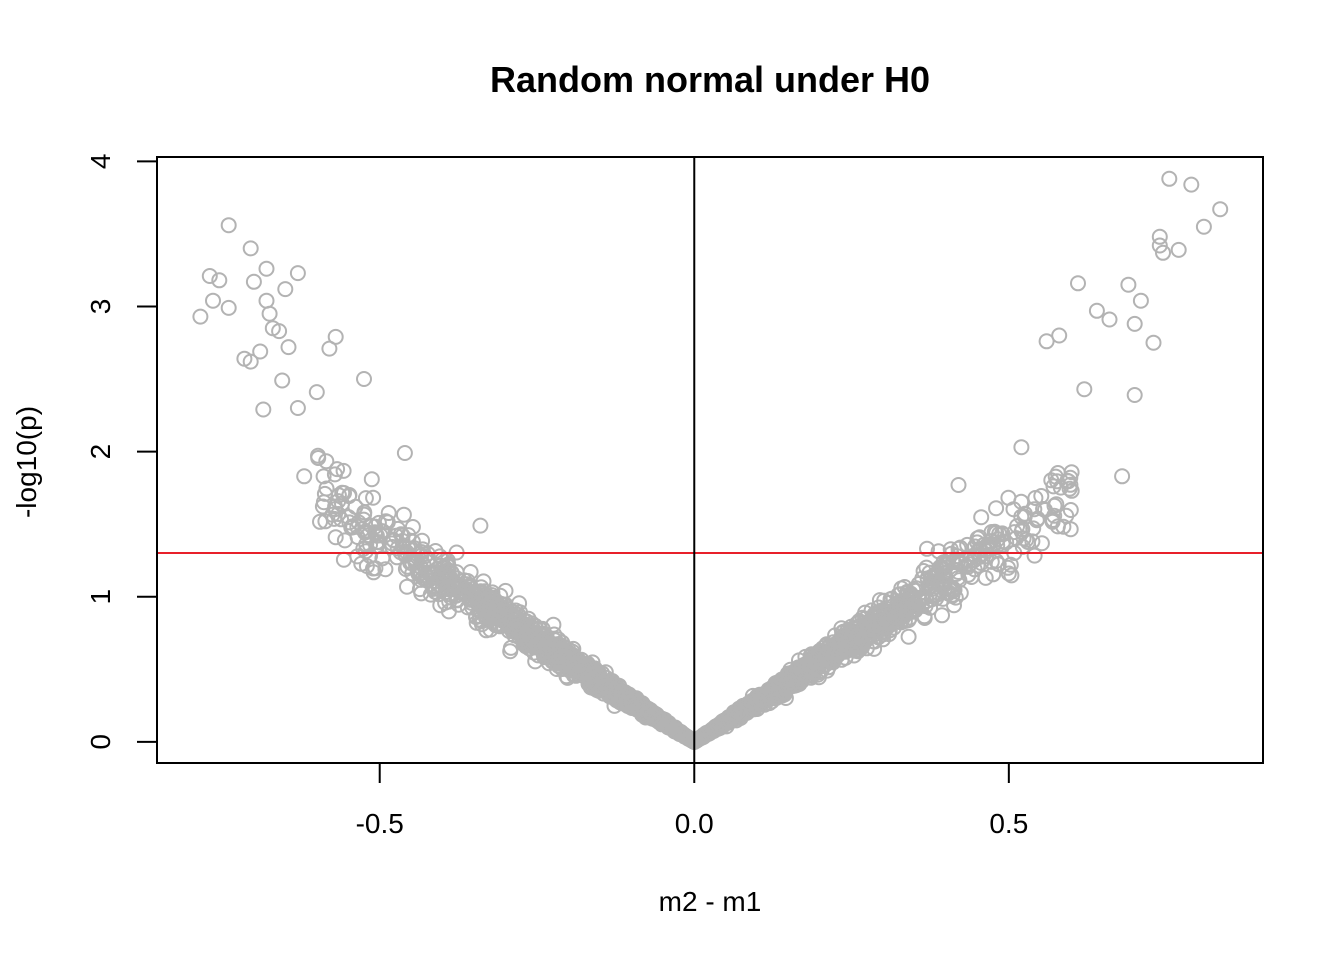  What do you see at coordinates (100, 162) in the screenshot?
I see `y-tick-label: 4` at bounding box center [100, 162].